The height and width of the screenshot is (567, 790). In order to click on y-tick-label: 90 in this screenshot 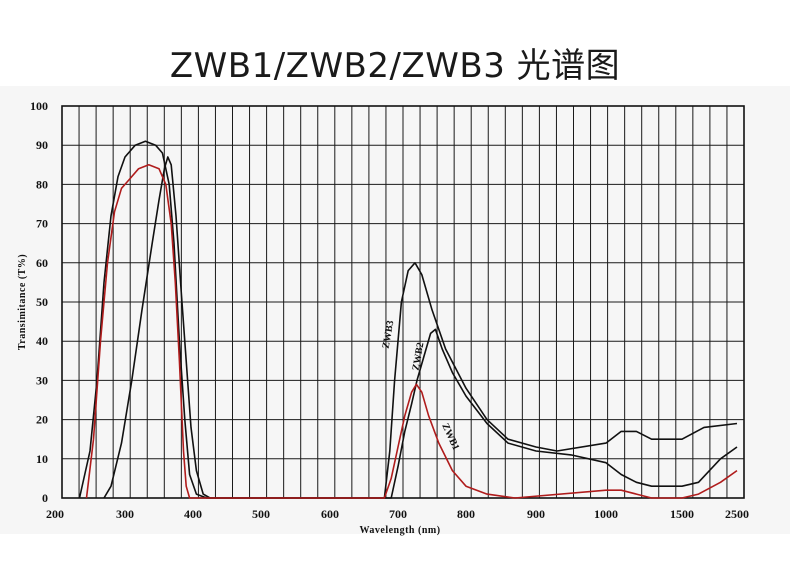, I will do `click(42, 145)`.